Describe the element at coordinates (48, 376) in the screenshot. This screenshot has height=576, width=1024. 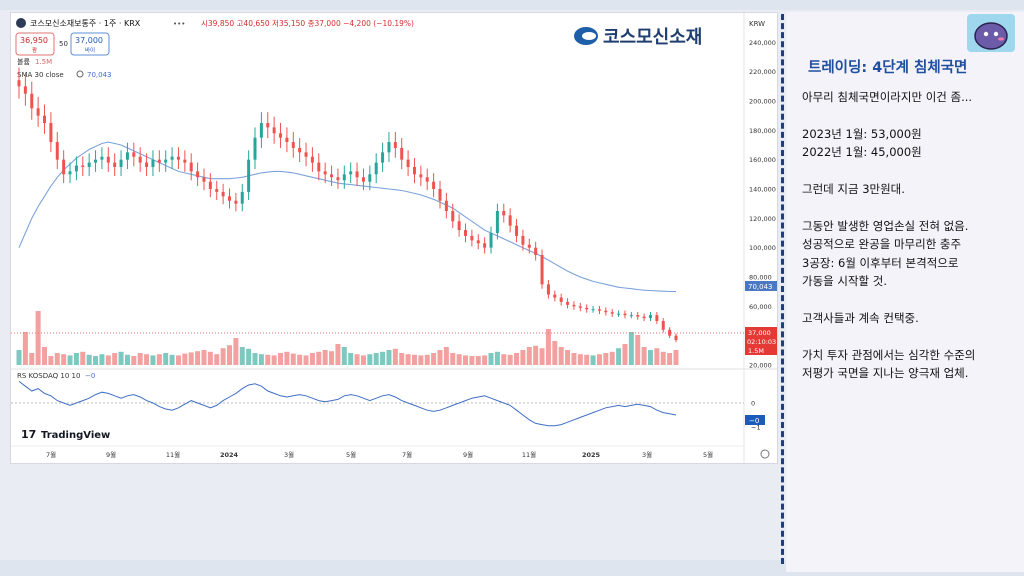
I see `rs-legend-label: RS KOSDAQ 10 10` at that location.